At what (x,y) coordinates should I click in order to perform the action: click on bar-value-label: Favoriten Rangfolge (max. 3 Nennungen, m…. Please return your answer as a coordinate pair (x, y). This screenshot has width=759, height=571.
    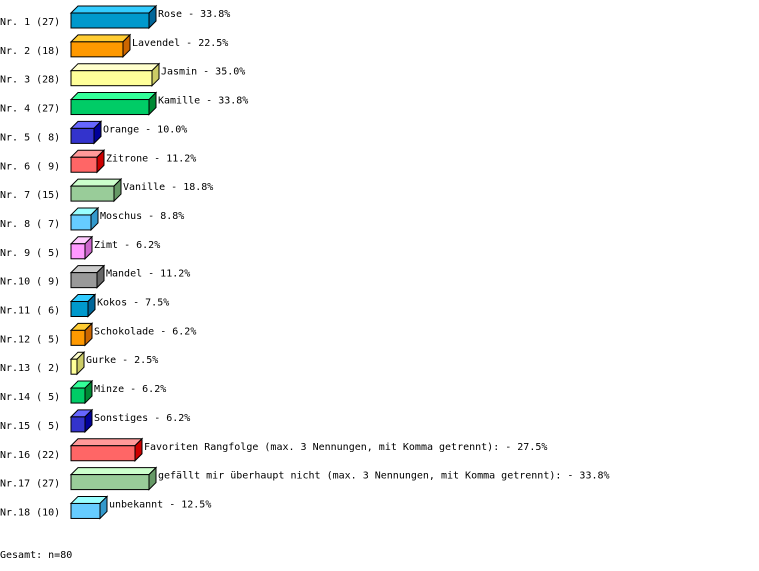
    Looking at the image, I should click on (345, 447).